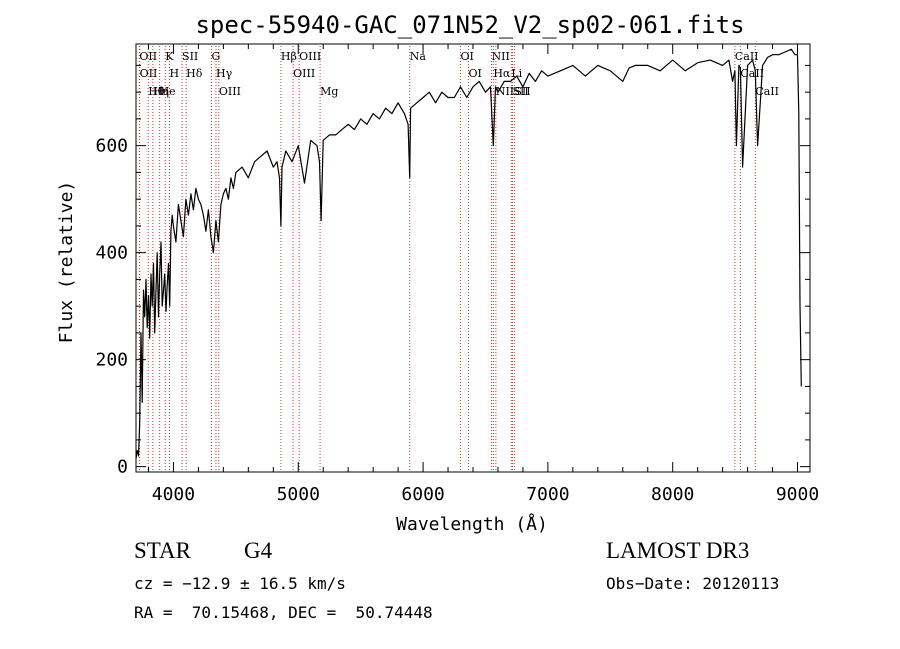 The image size is (900, 649). What do you see at coordinates (672, 494) in the screenshot?
I see `x-tick-label: 8000` at bounding box center [672, 494].